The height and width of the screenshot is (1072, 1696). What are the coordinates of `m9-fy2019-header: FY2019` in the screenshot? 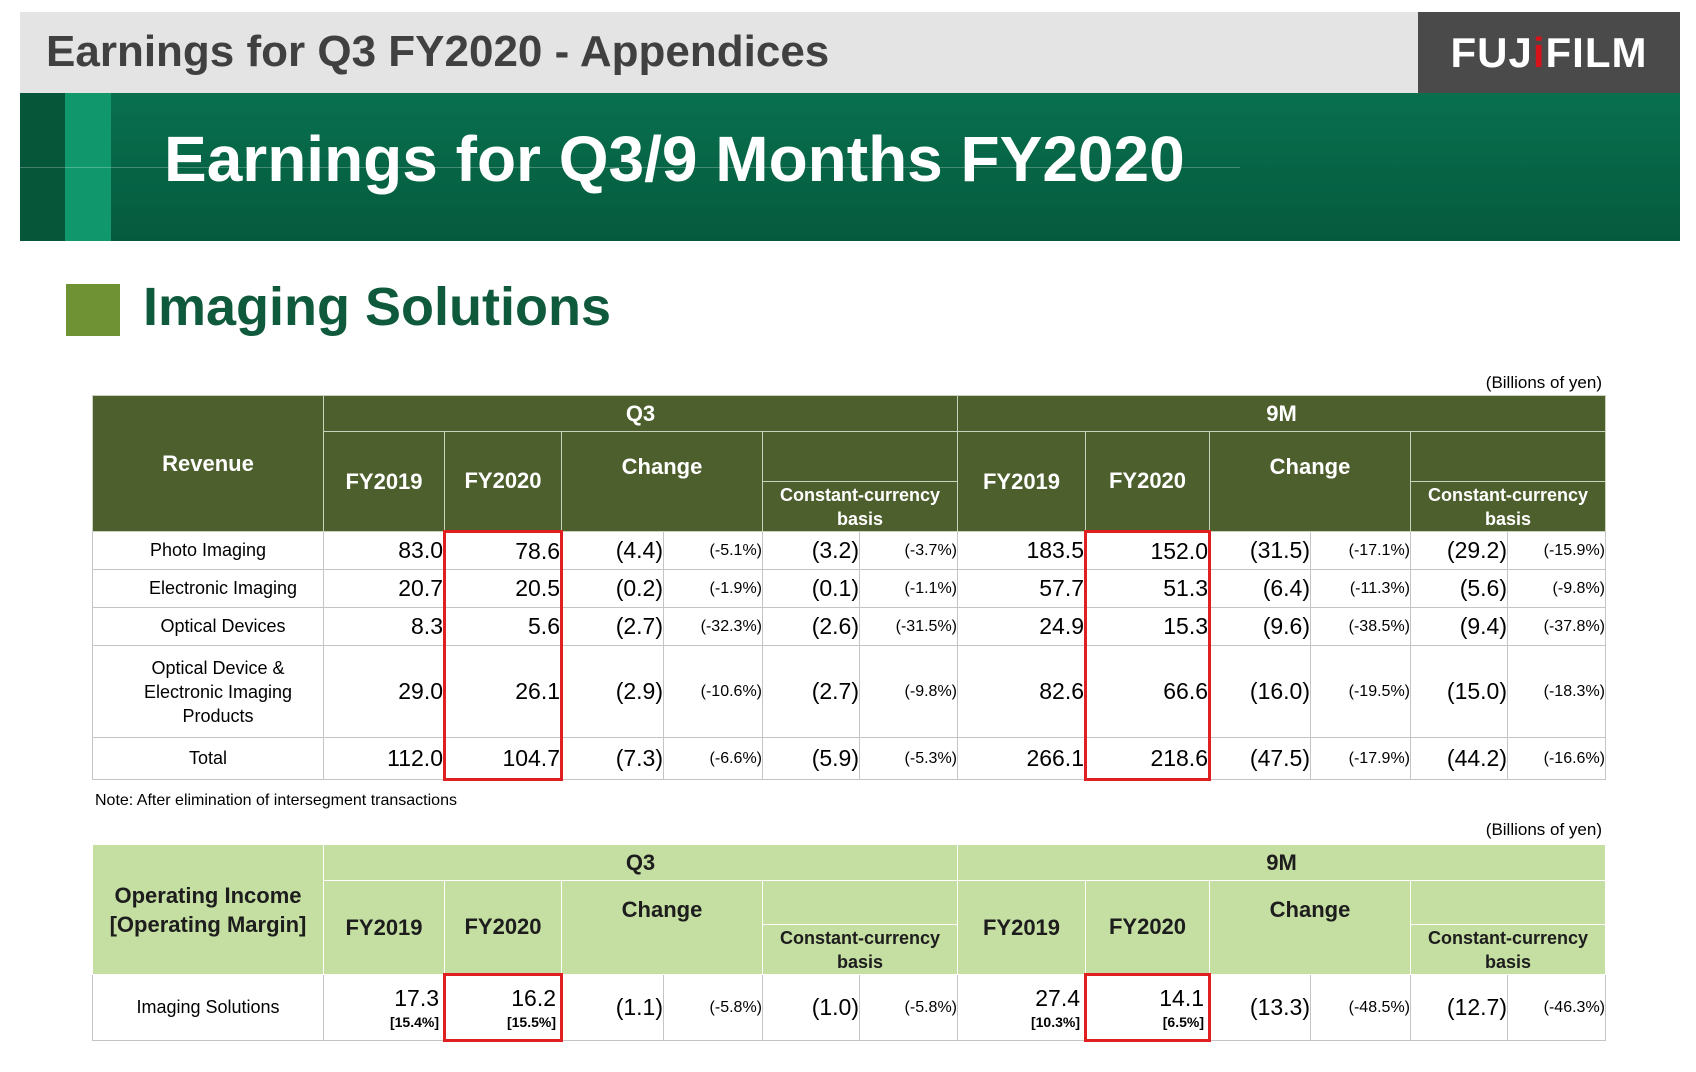 It's located at (1021, 481).